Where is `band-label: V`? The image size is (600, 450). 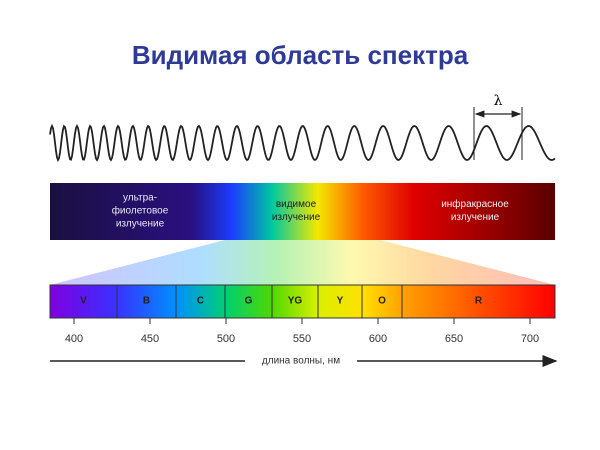
band-label: V is located at coordinates (83, 301).